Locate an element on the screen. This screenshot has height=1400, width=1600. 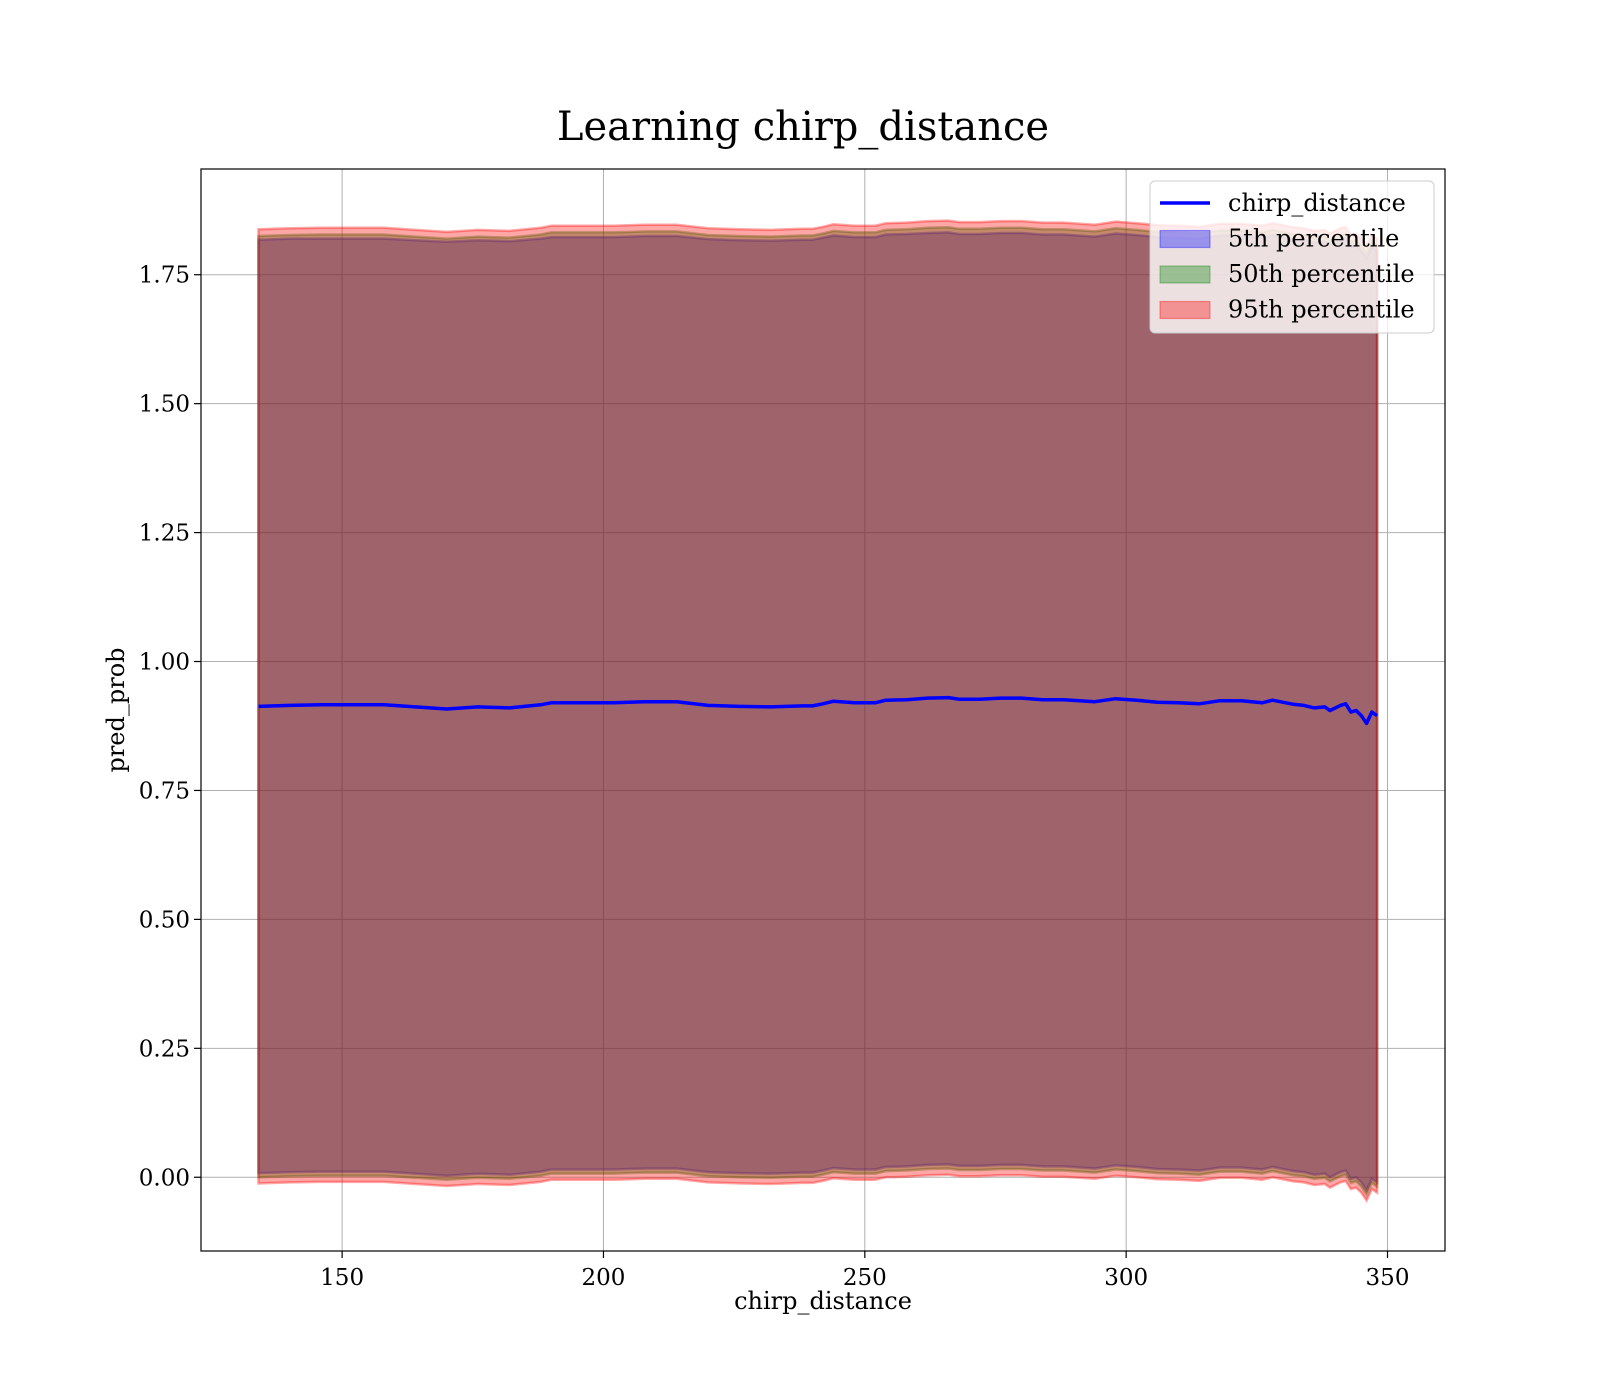
chart-title: Learning chirp_distance is located at coordinates (803, 127).